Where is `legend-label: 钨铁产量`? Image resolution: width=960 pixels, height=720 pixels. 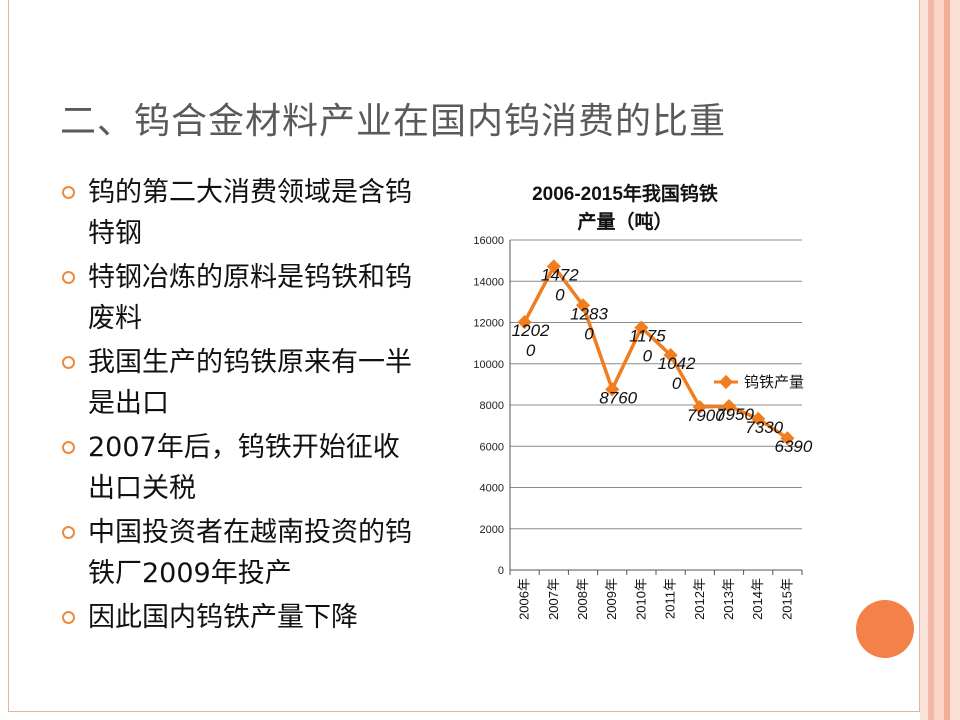 legend-label: 钨铁产量 is located at coordinates (774, 382).